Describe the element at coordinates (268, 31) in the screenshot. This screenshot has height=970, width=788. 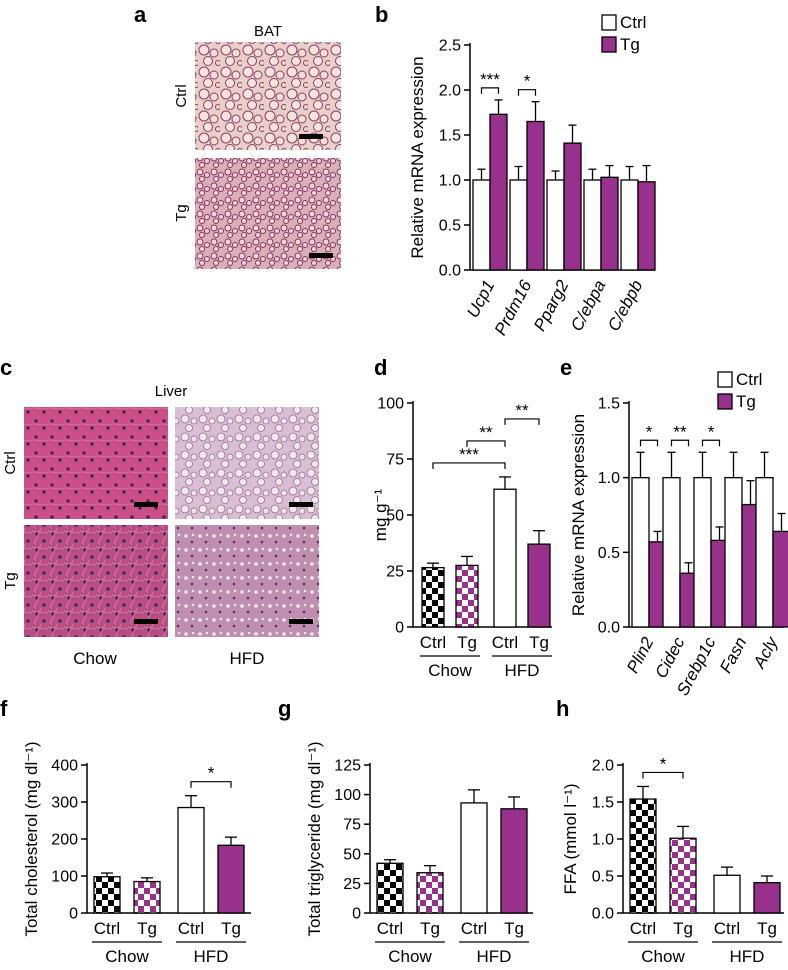
I see `bat-title: BAT` at that location.